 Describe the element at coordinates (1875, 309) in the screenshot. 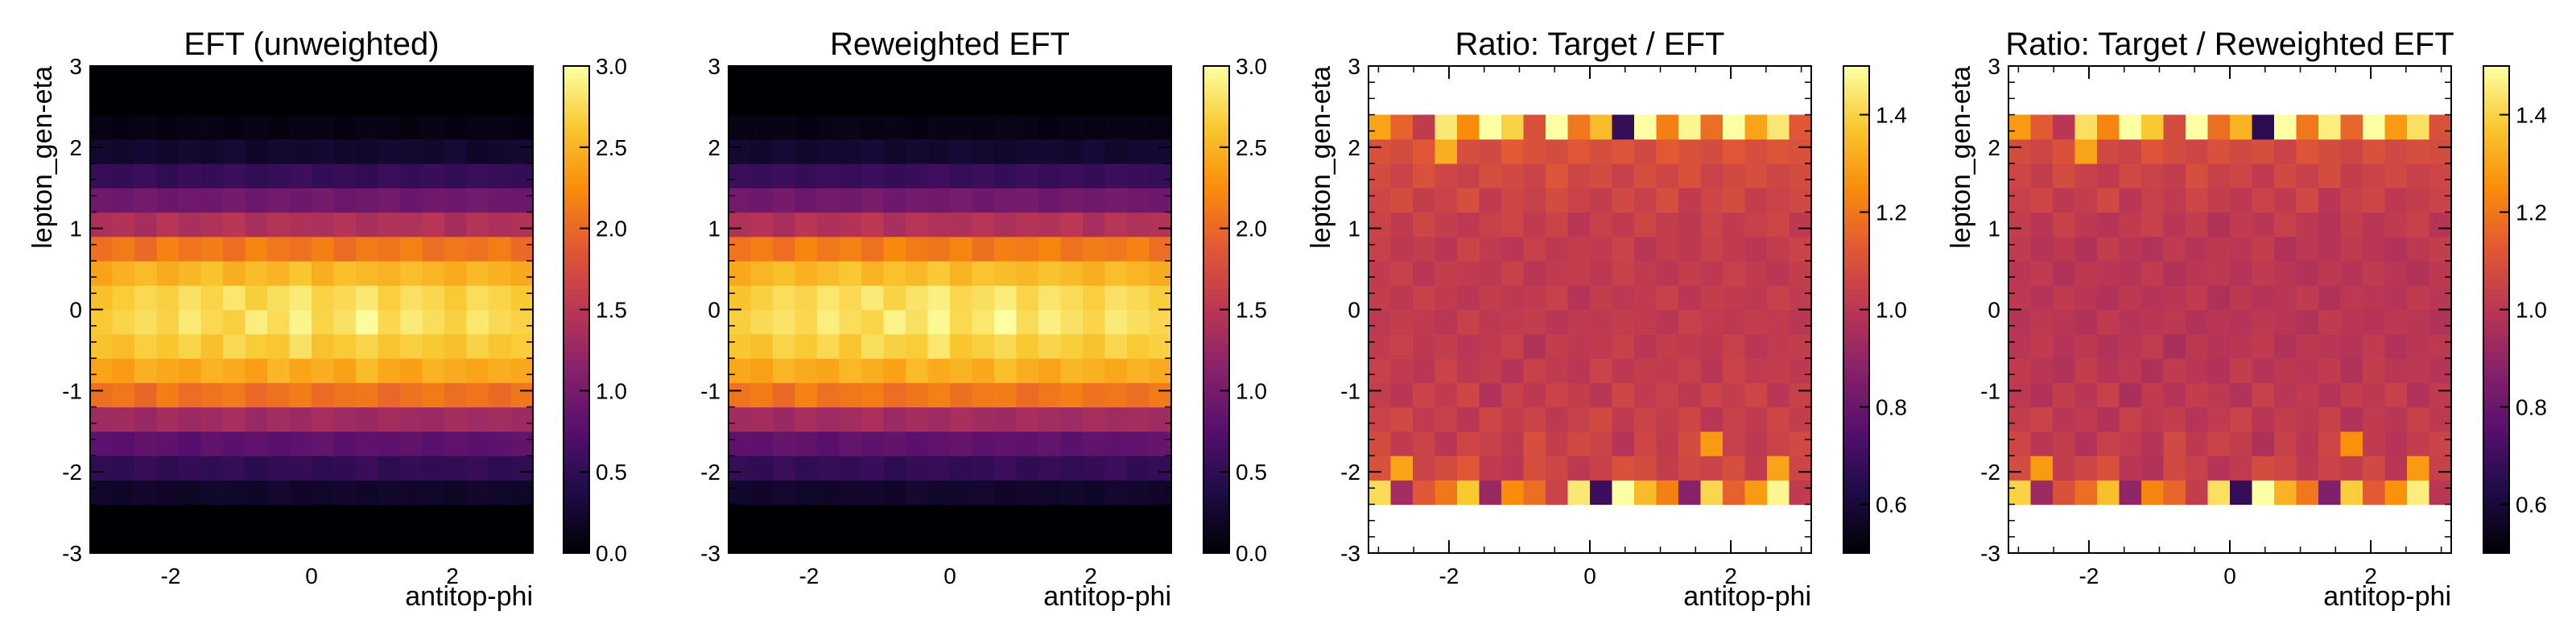

I see `colorbar: 0.60.81.01.21.4` at that location.